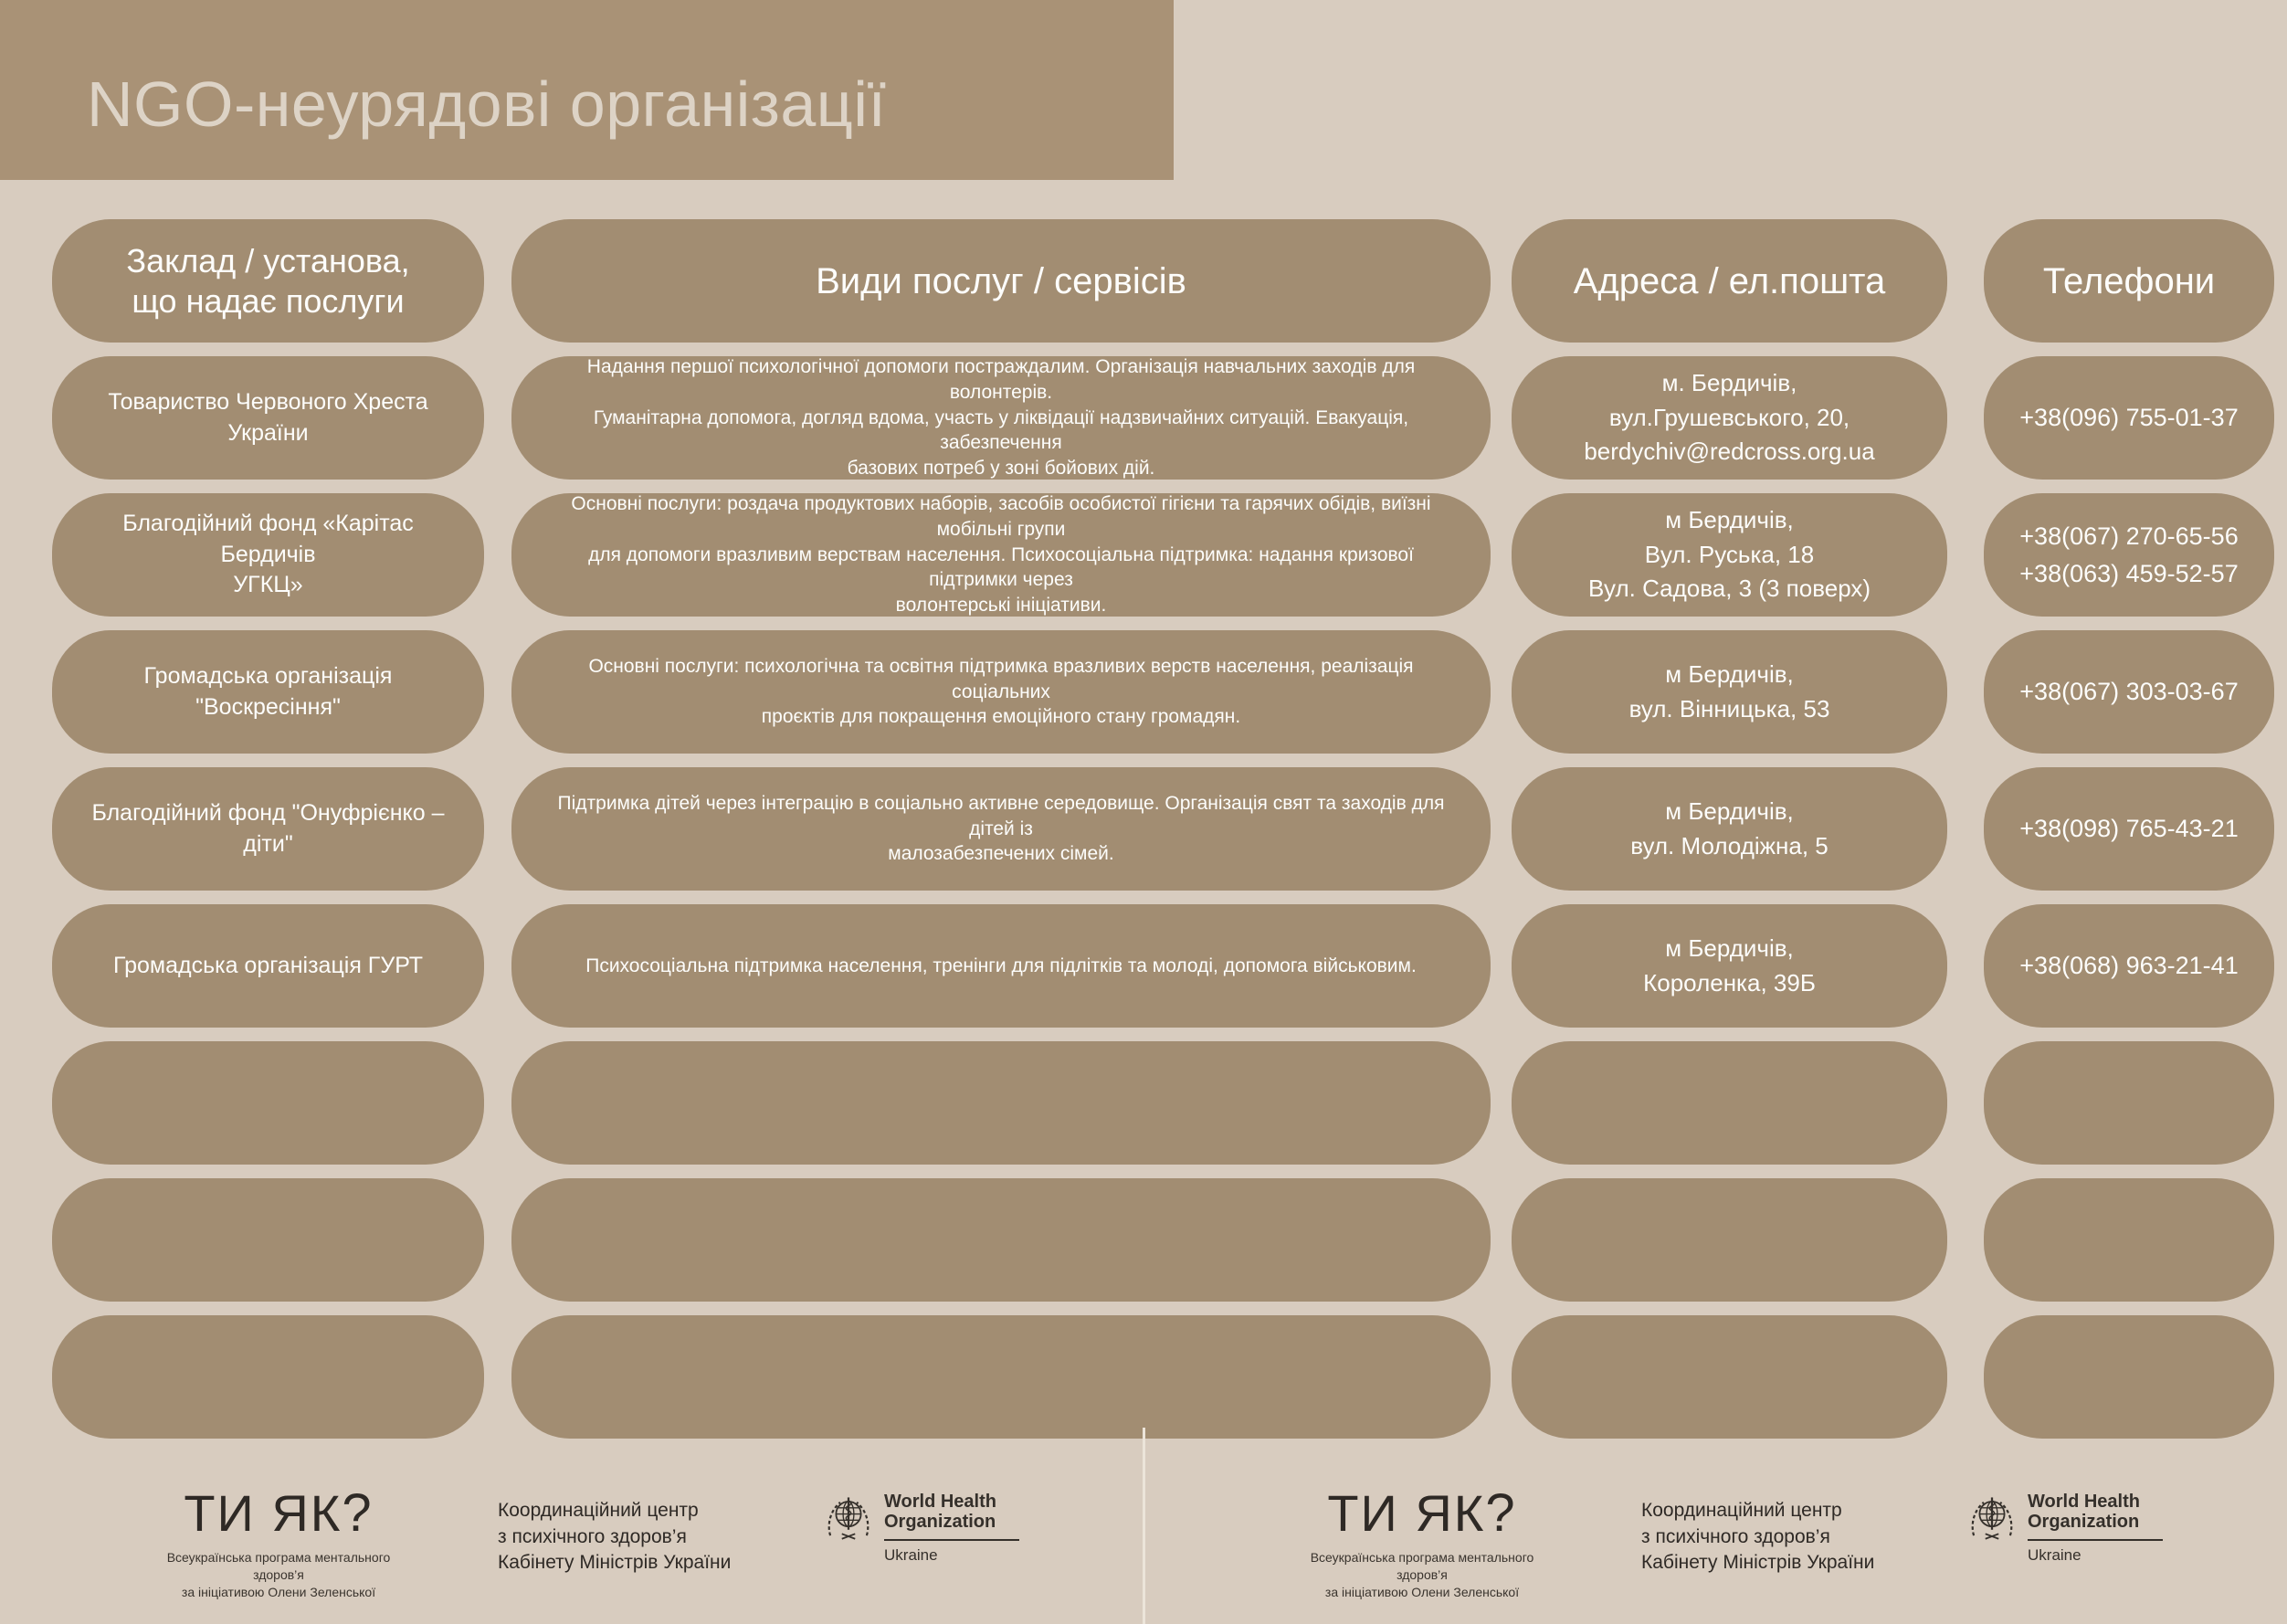 This screenshot has height=1624, width=2287. Describe the element at coordinates (268, 692) in the screenshot. I see `org-cell: Громадська організація "Воскресіння"` at that location.